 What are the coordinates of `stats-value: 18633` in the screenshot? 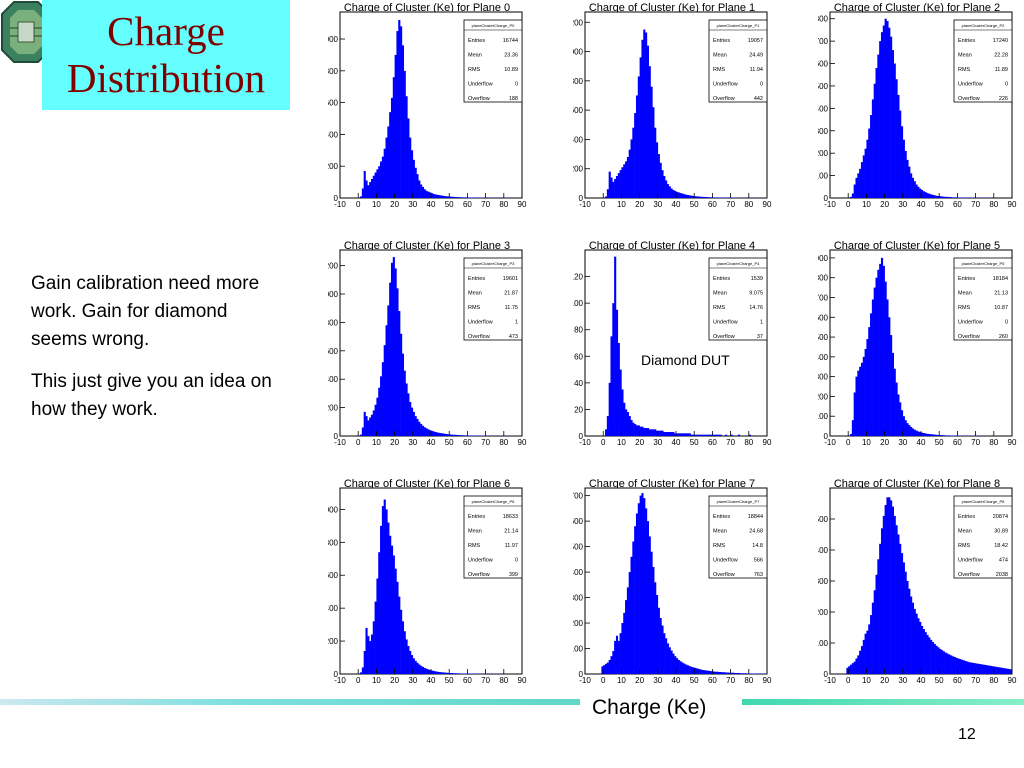 It's located at (510, 517).